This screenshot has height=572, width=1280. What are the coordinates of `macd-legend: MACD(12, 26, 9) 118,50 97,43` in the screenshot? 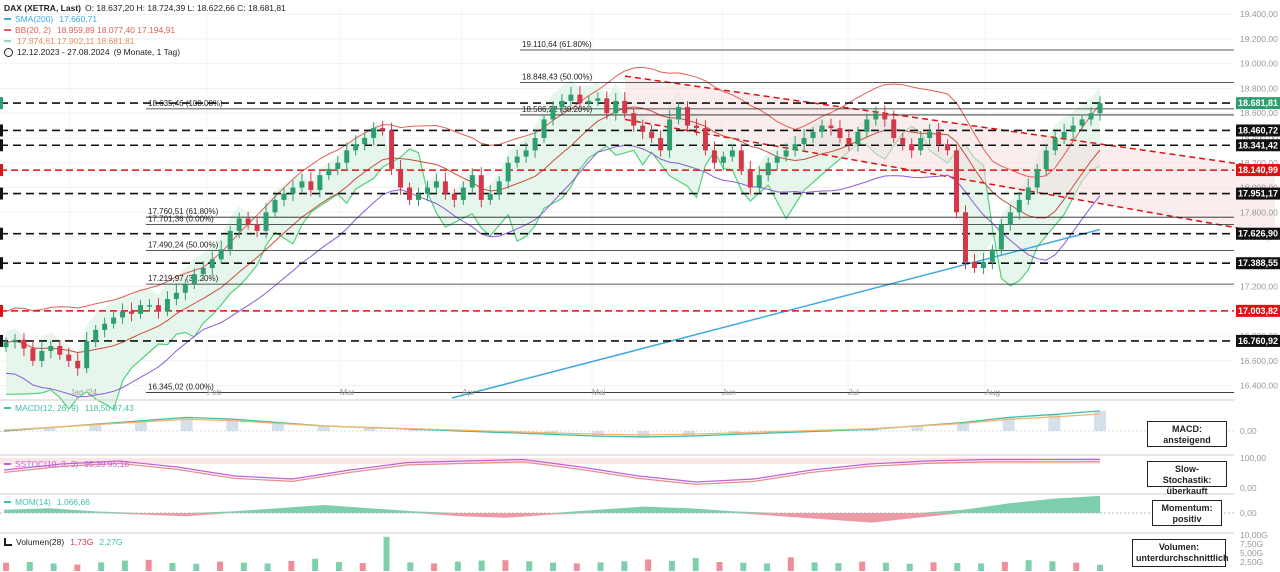 It's located at (69, 408).